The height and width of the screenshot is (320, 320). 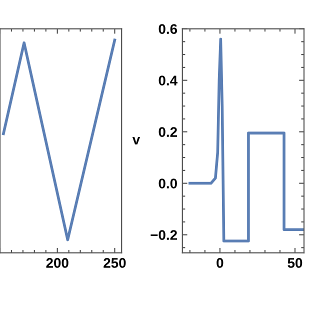 What do you see at coordinates (167, 132) in the screenshot?
I see `y-tick-label: 0.2` at bounding box center [167, 132].